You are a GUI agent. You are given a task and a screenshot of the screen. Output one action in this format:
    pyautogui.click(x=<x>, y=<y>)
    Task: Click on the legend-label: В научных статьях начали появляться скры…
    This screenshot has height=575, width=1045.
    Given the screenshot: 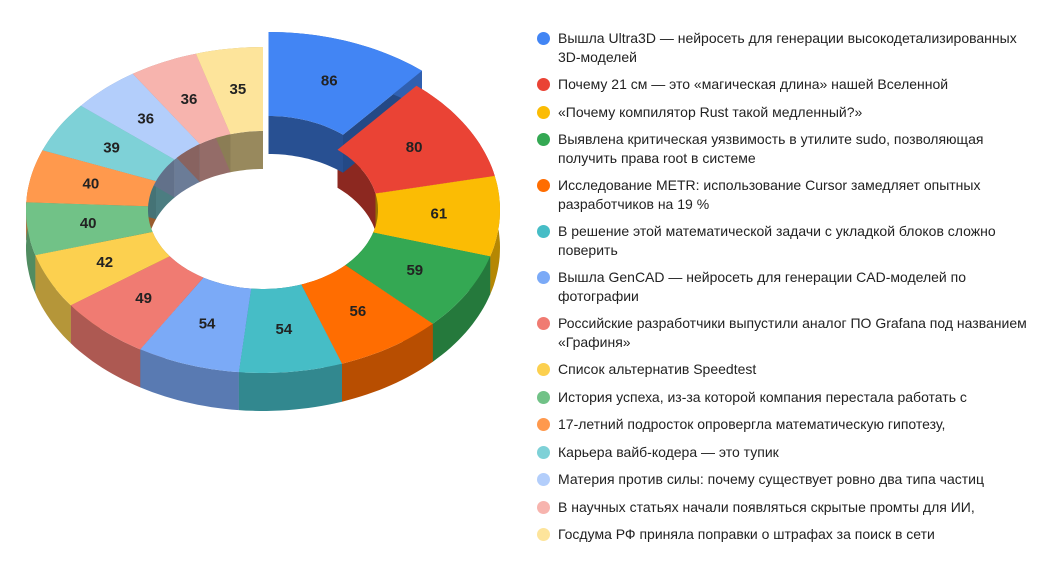 What is the action you would take?
    pyautogui.click(x=766, y=506)
    